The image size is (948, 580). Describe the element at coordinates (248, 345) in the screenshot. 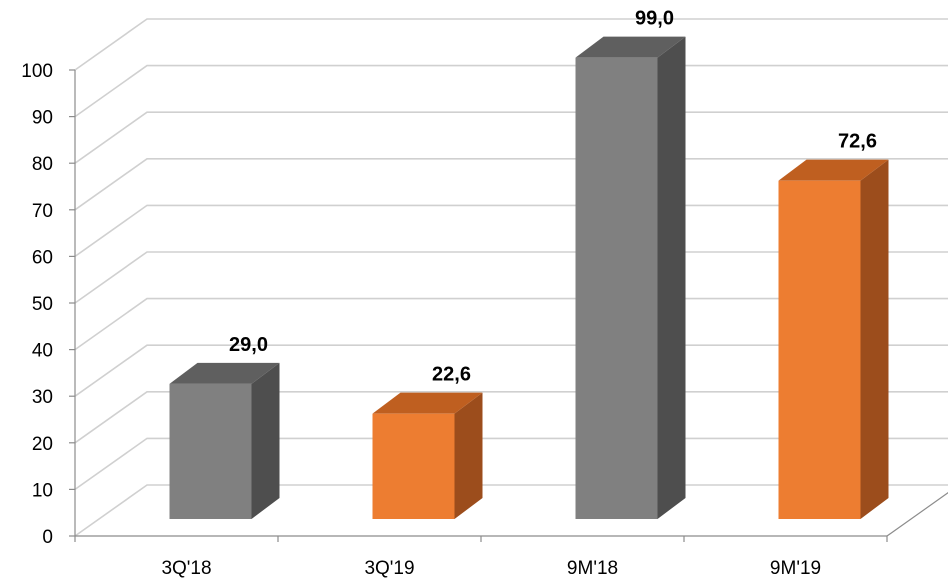

I see `data-label: 29,0` at that location.